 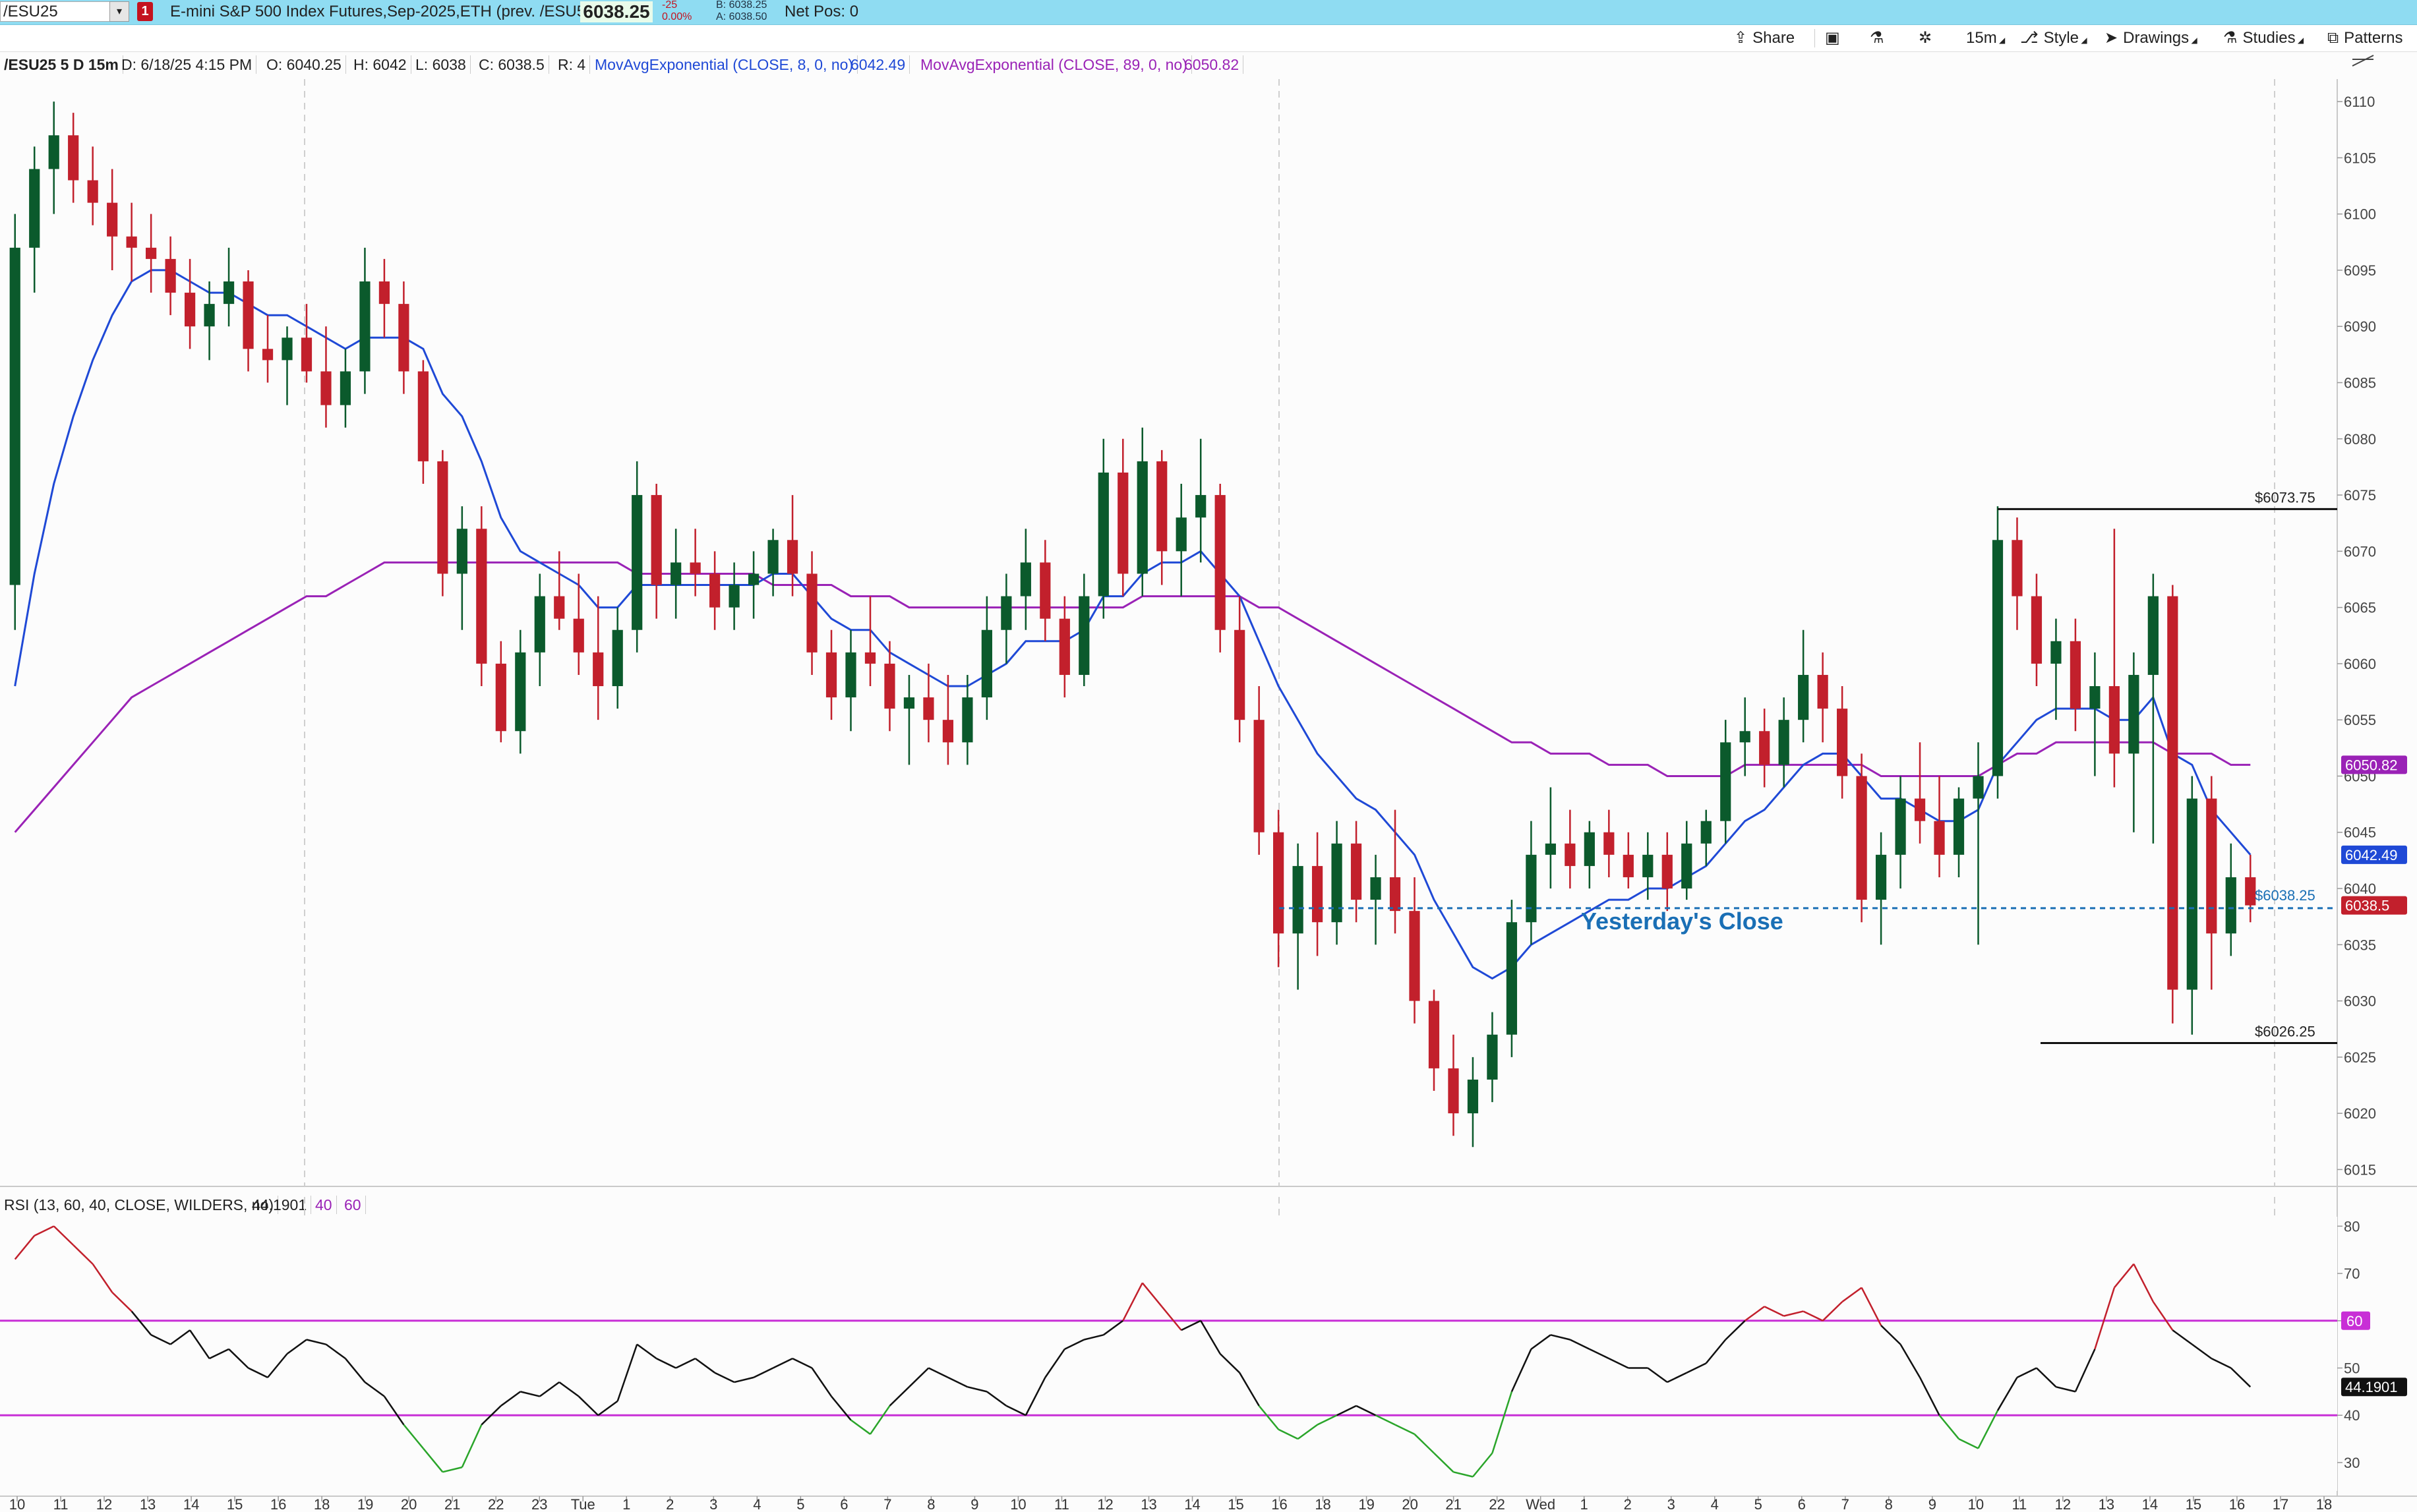 I want to click on price-tick-label: 6040, so click(x=2360, y=889).